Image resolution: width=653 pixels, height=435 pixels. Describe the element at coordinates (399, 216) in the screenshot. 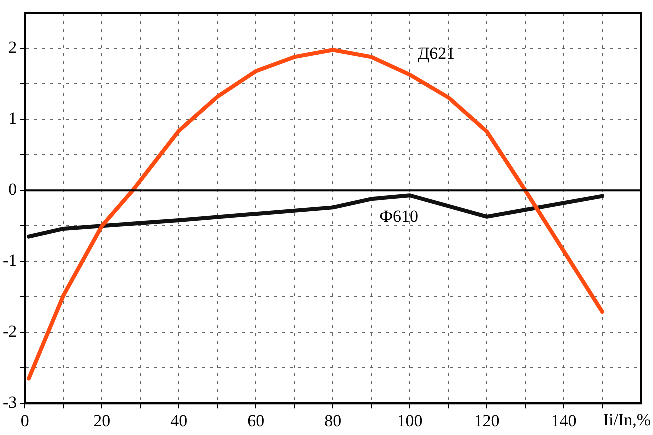

I see `series-label: Ф610` at that location.